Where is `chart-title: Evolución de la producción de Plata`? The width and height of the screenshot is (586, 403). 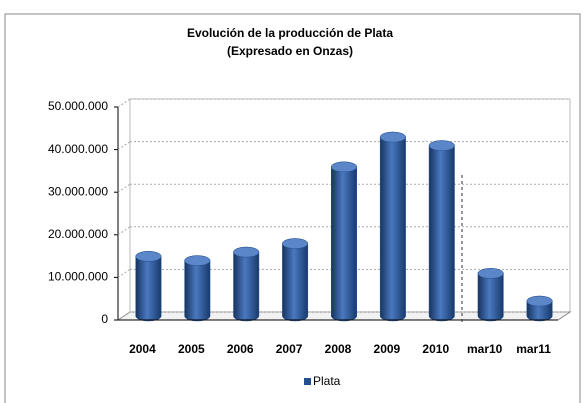 chart-title: Evolución de la producción de Plata is located at coordinates (290, 33).